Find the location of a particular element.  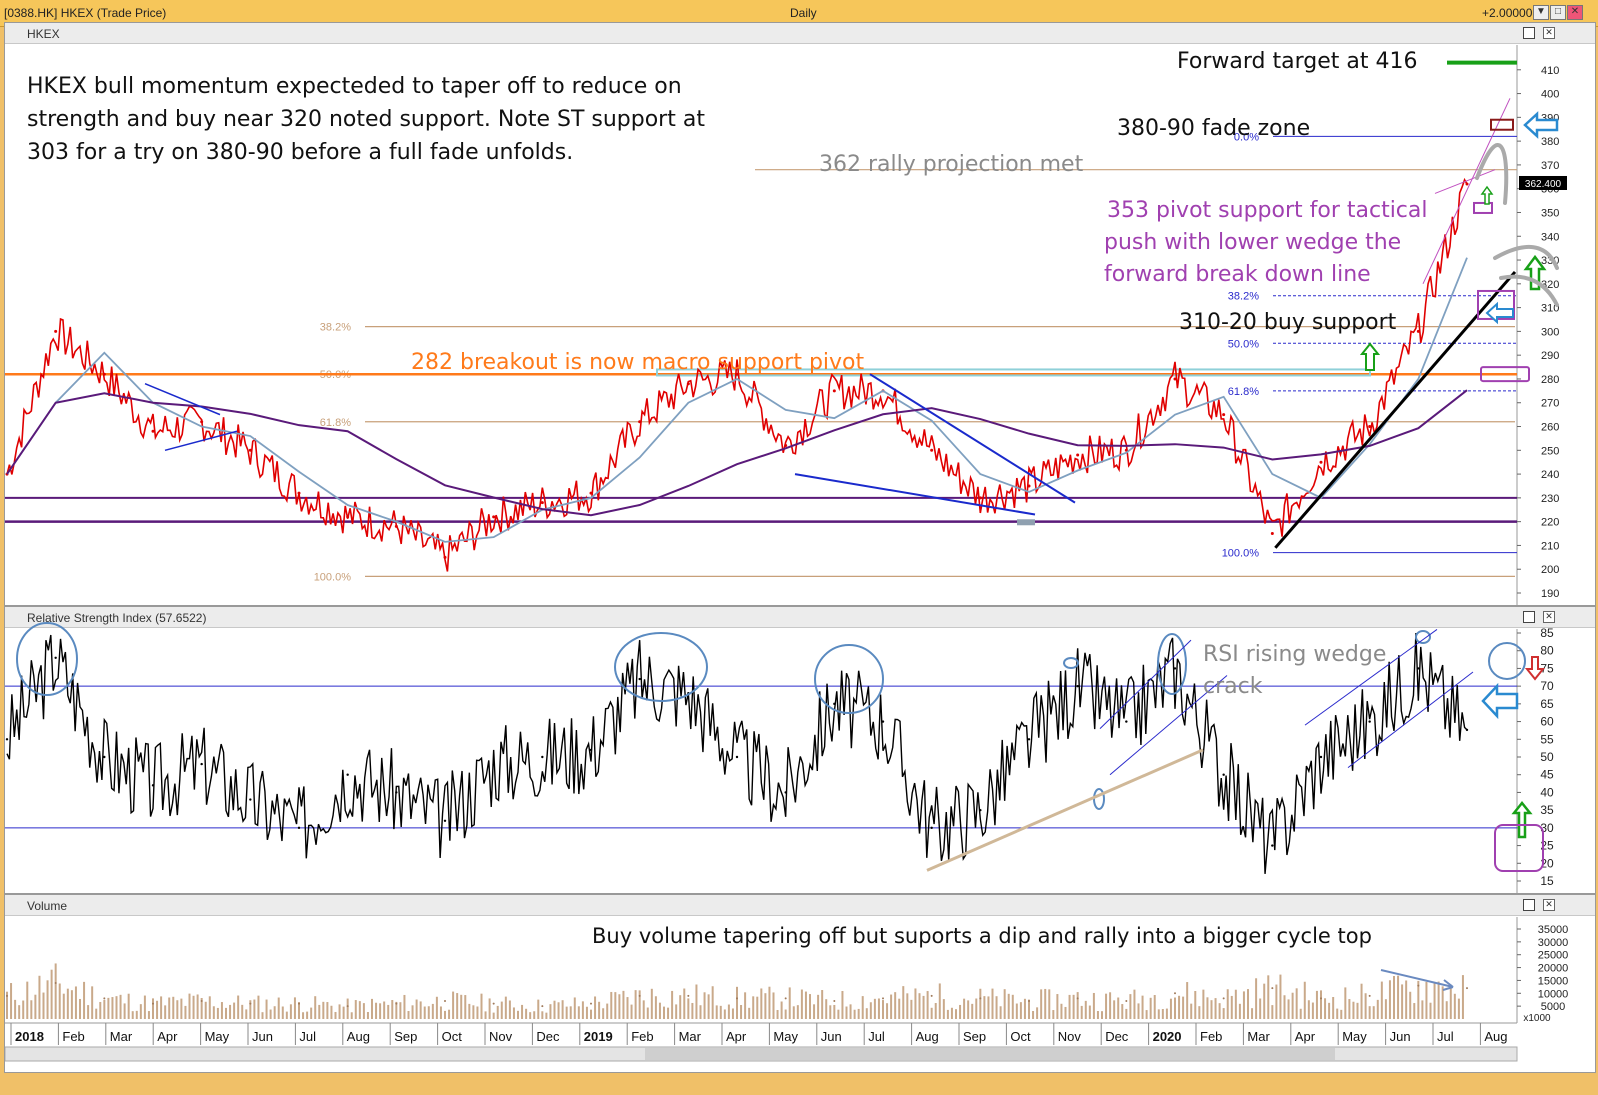

rsi-tick-label: 65 is located at coordinates (1547, 704).